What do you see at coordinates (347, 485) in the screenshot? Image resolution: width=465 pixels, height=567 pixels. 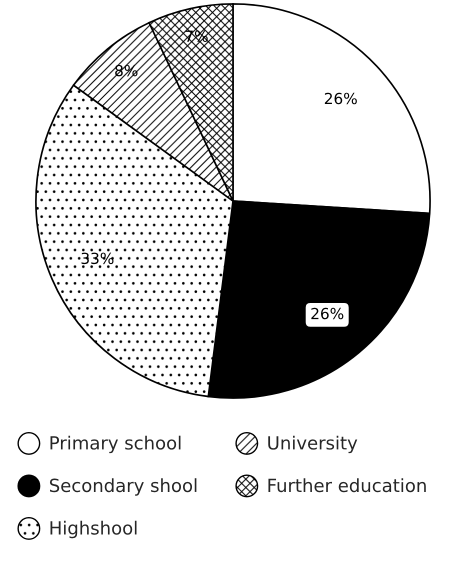 I see `legend-label: Further education` at bounding box center [347, 485].